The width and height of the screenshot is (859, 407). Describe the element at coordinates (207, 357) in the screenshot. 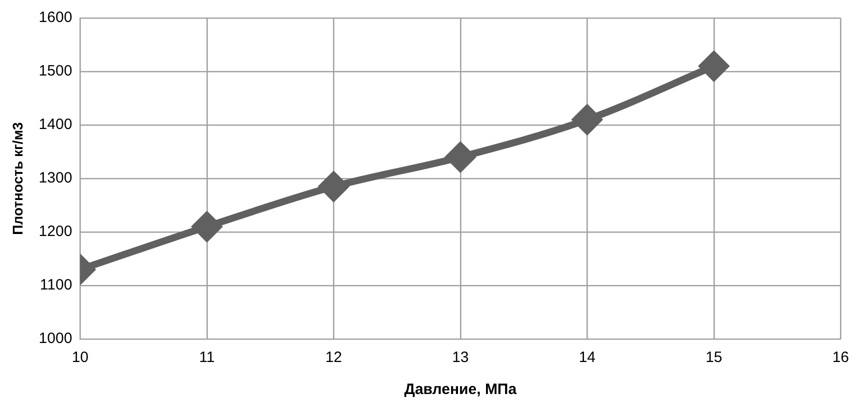

I see `x-tick-label: 11` at that location.